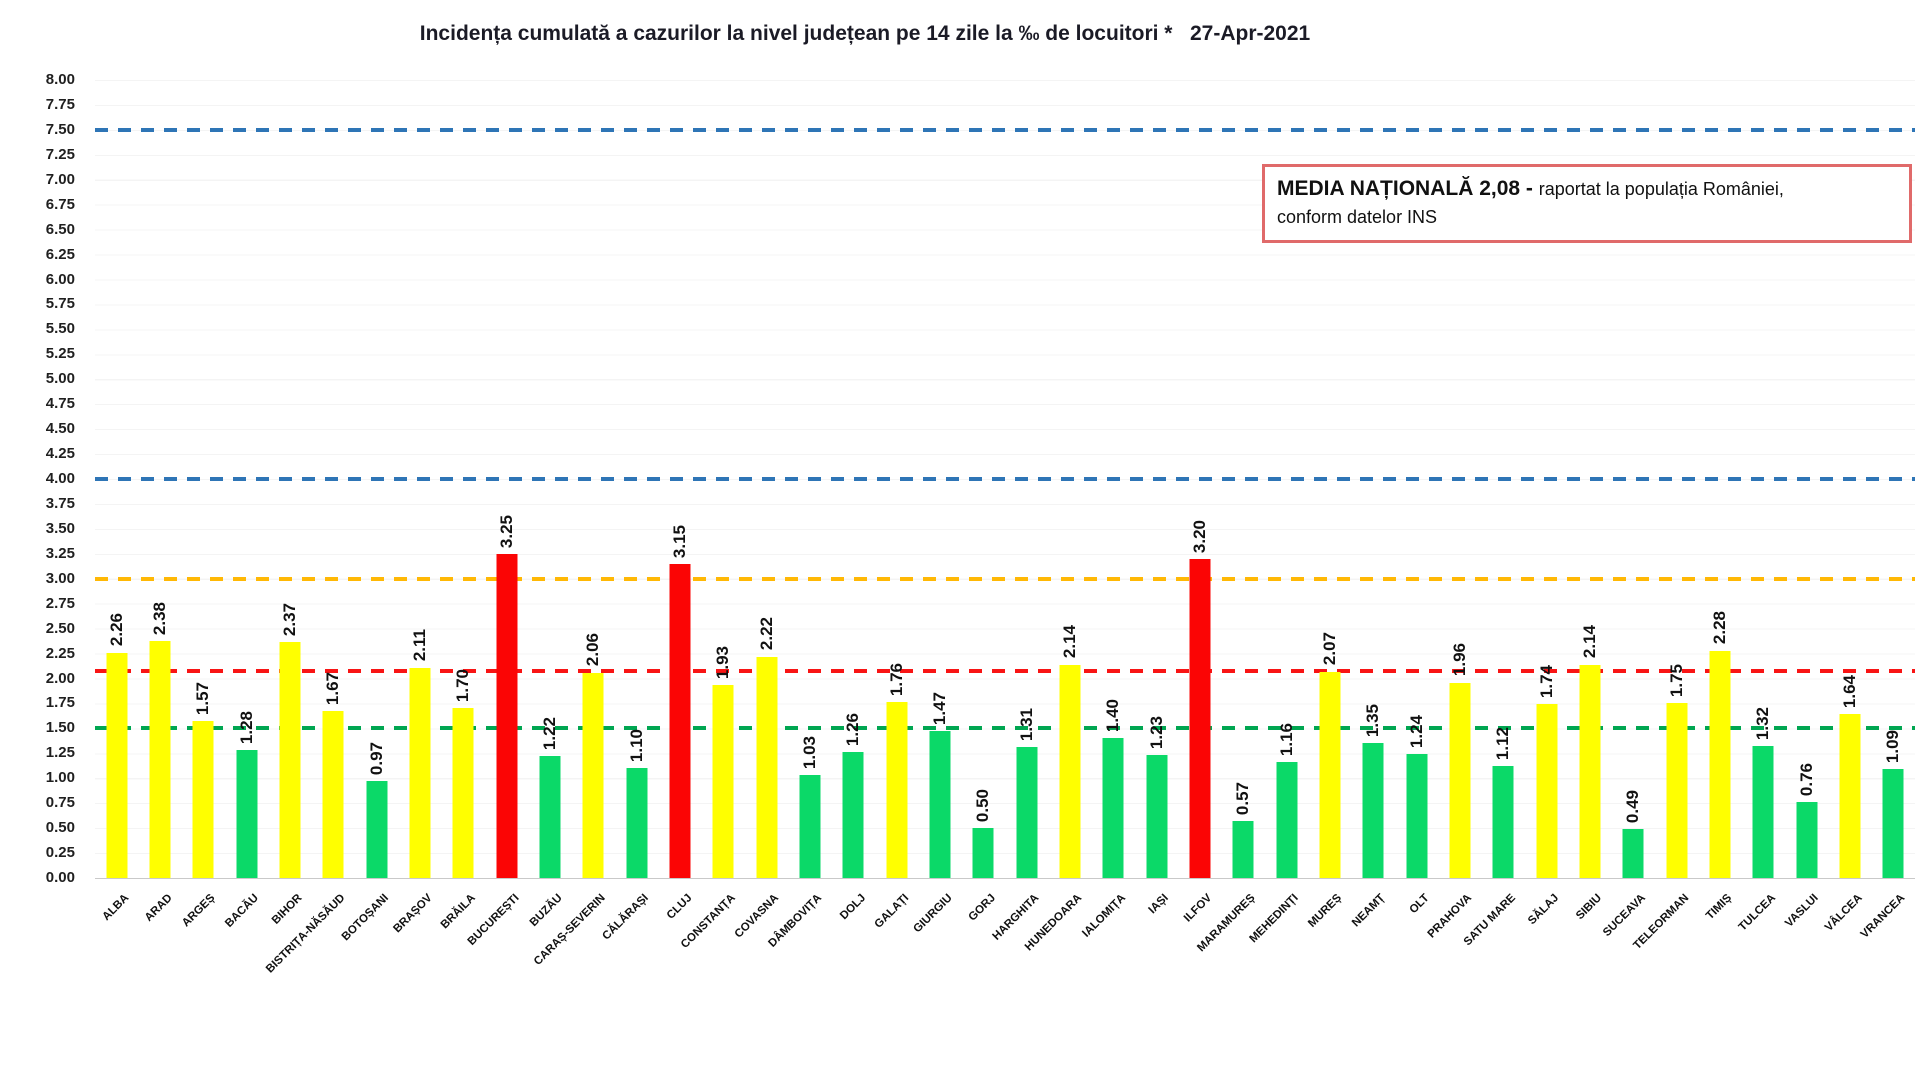 The width and height of the screenshot is (1920, 1076). I want to click on county-label: TULCEA, so click(1757, 913).